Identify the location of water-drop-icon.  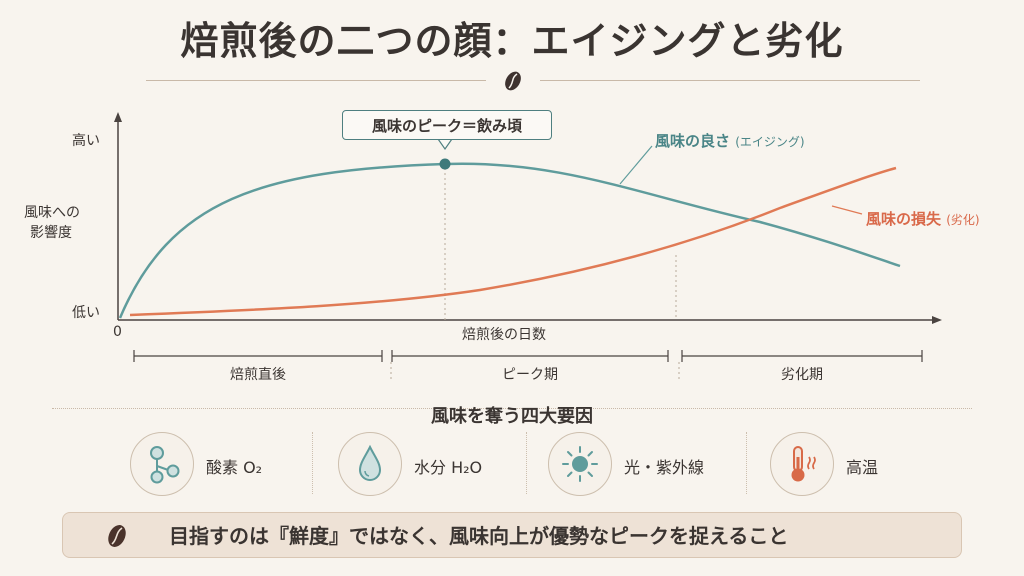
(370, 462).